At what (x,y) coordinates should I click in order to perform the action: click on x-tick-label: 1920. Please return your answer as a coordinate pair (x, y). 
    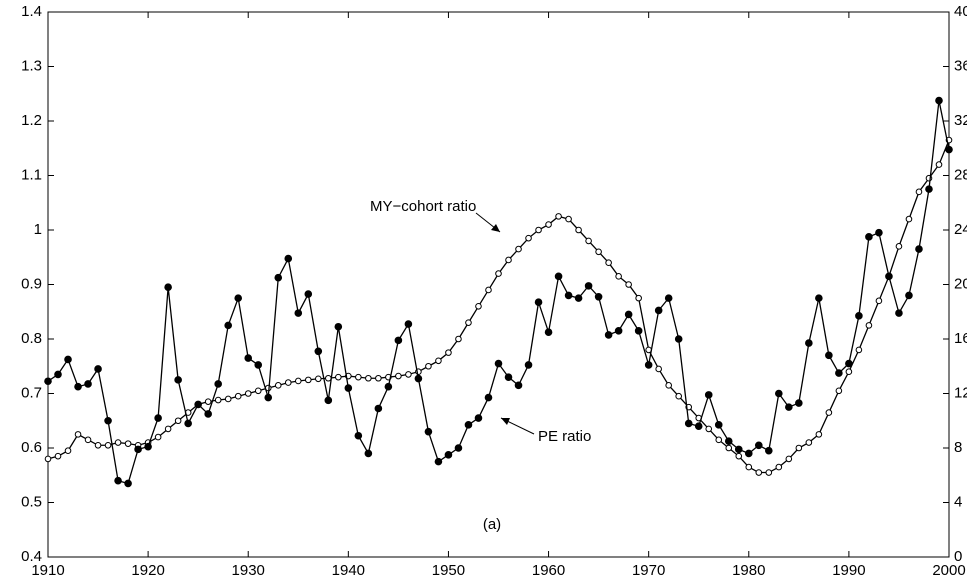
    Looking at the image, I should click on (147, 570).